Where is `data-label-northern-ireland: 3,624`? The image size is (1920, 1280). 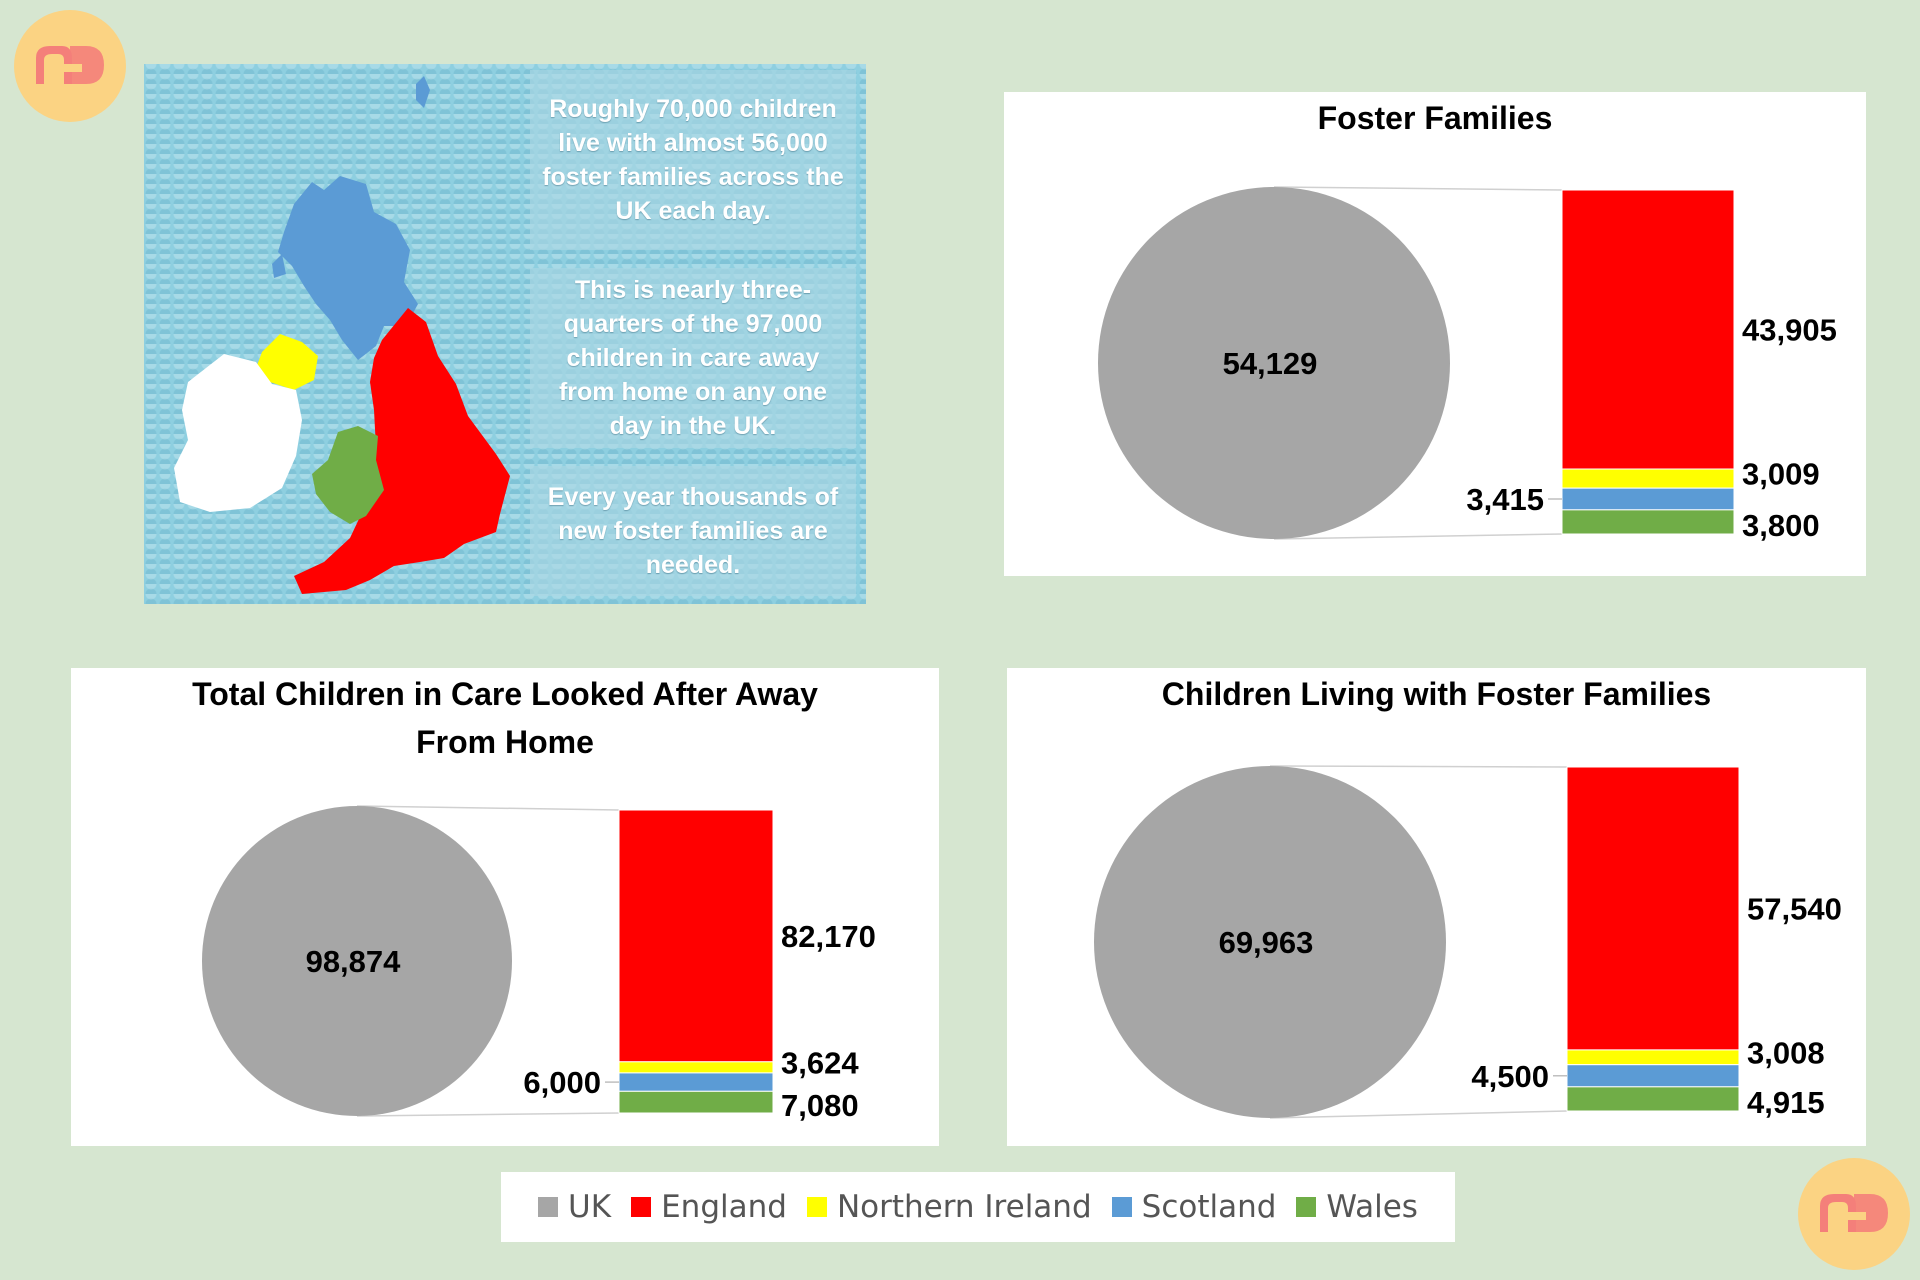
data-label-northern-ireland: 3,624 is located at coordinates (820, 1062).